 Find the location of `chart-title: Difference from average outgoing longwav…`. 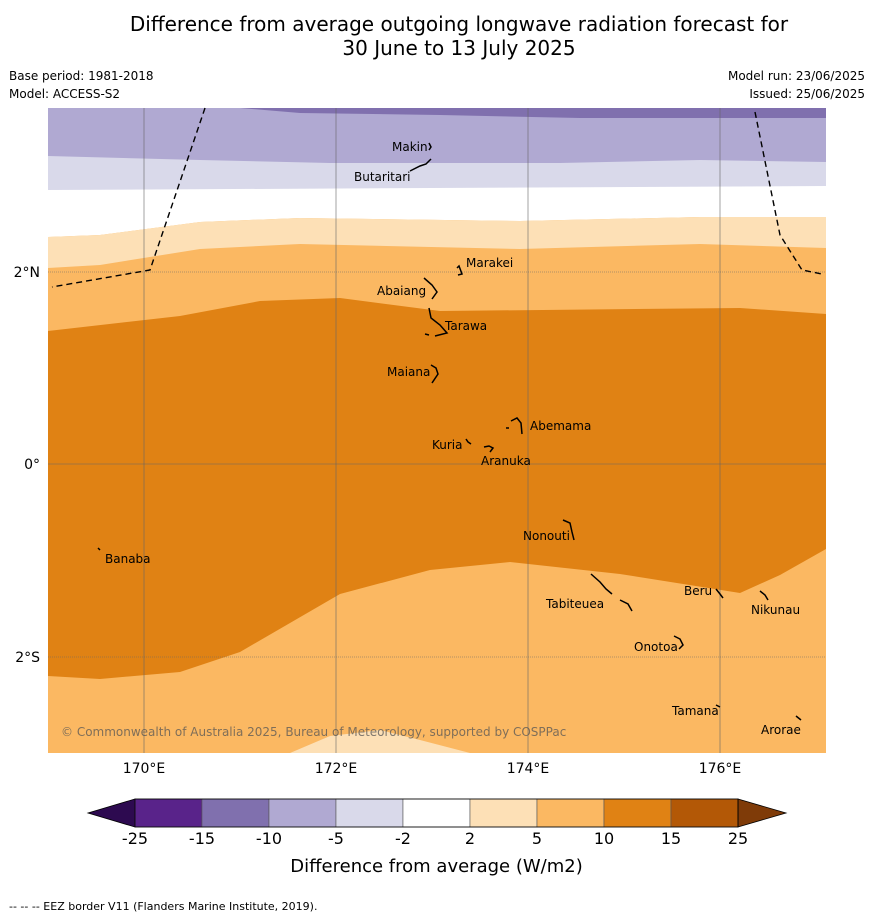

chart-title: Difference from average outgoing longwav… is located at coordinates (436, 36).